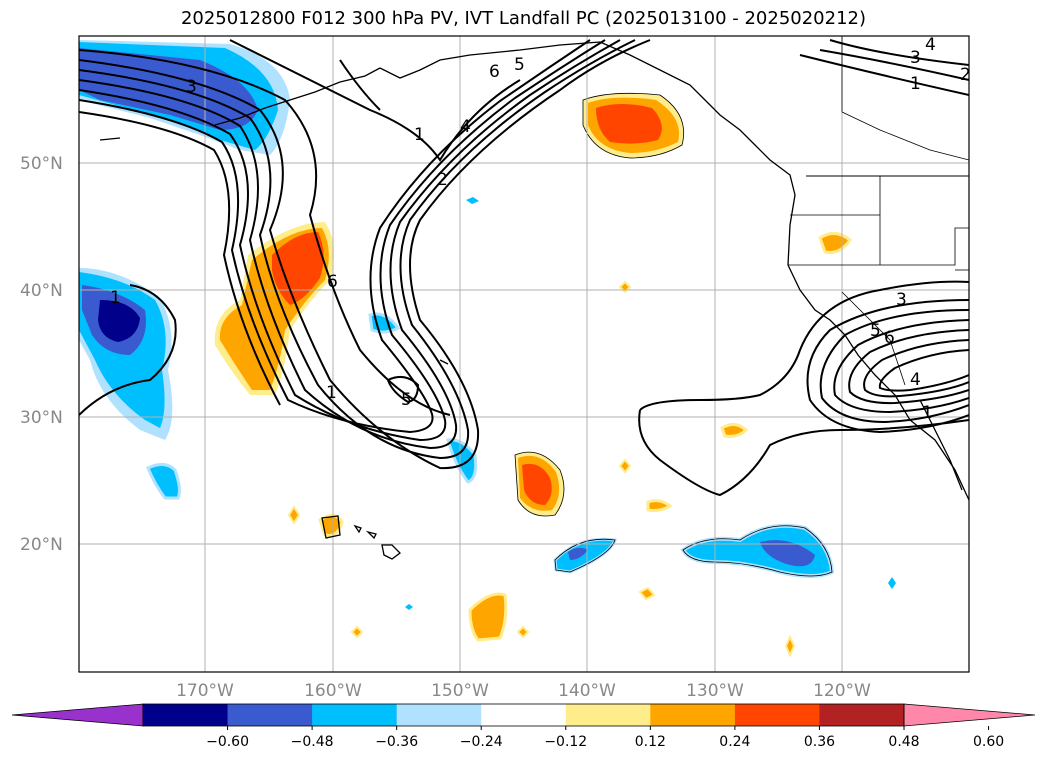 This screenshot has width=1047, height=765. What do you see at coordinates (41, 545) in the screenshot?
I see `lat-label: 20°N` at bounding box center [41, 545].